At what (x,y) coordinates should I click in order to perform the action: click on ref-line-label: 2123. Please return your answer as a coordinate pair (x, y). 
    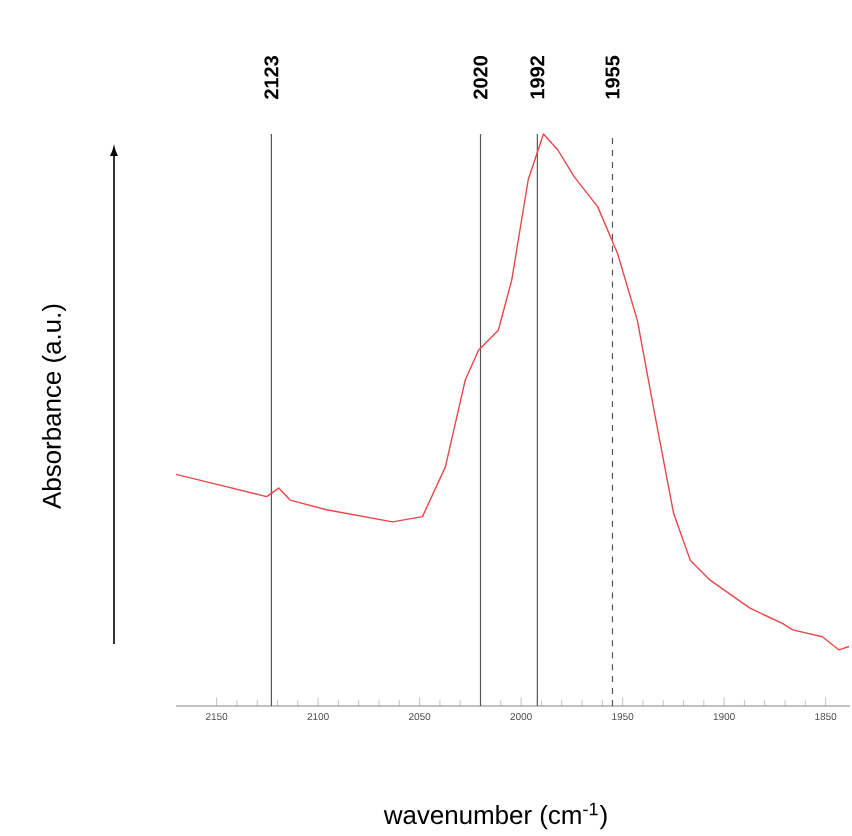
    Looking at the image, I should click on (271, 77).